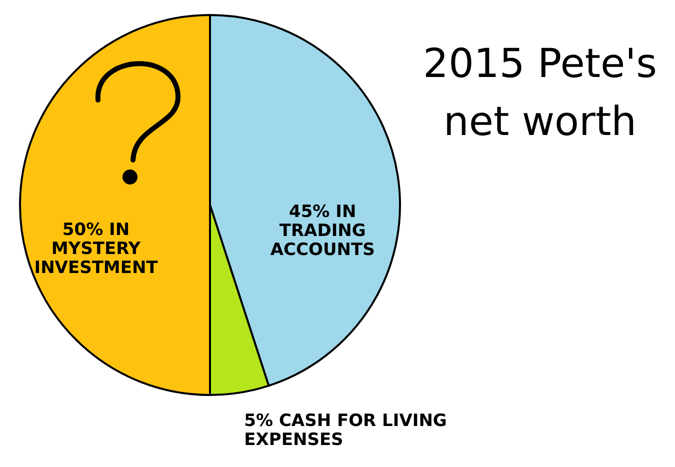 This screenshot has height=467, width=675. What do you see at coordinates (345, 430) in the screenshot?
I see `slice-label: 5% CASH FOR LIVING EXPENSES` at bounding box center [345, 430].